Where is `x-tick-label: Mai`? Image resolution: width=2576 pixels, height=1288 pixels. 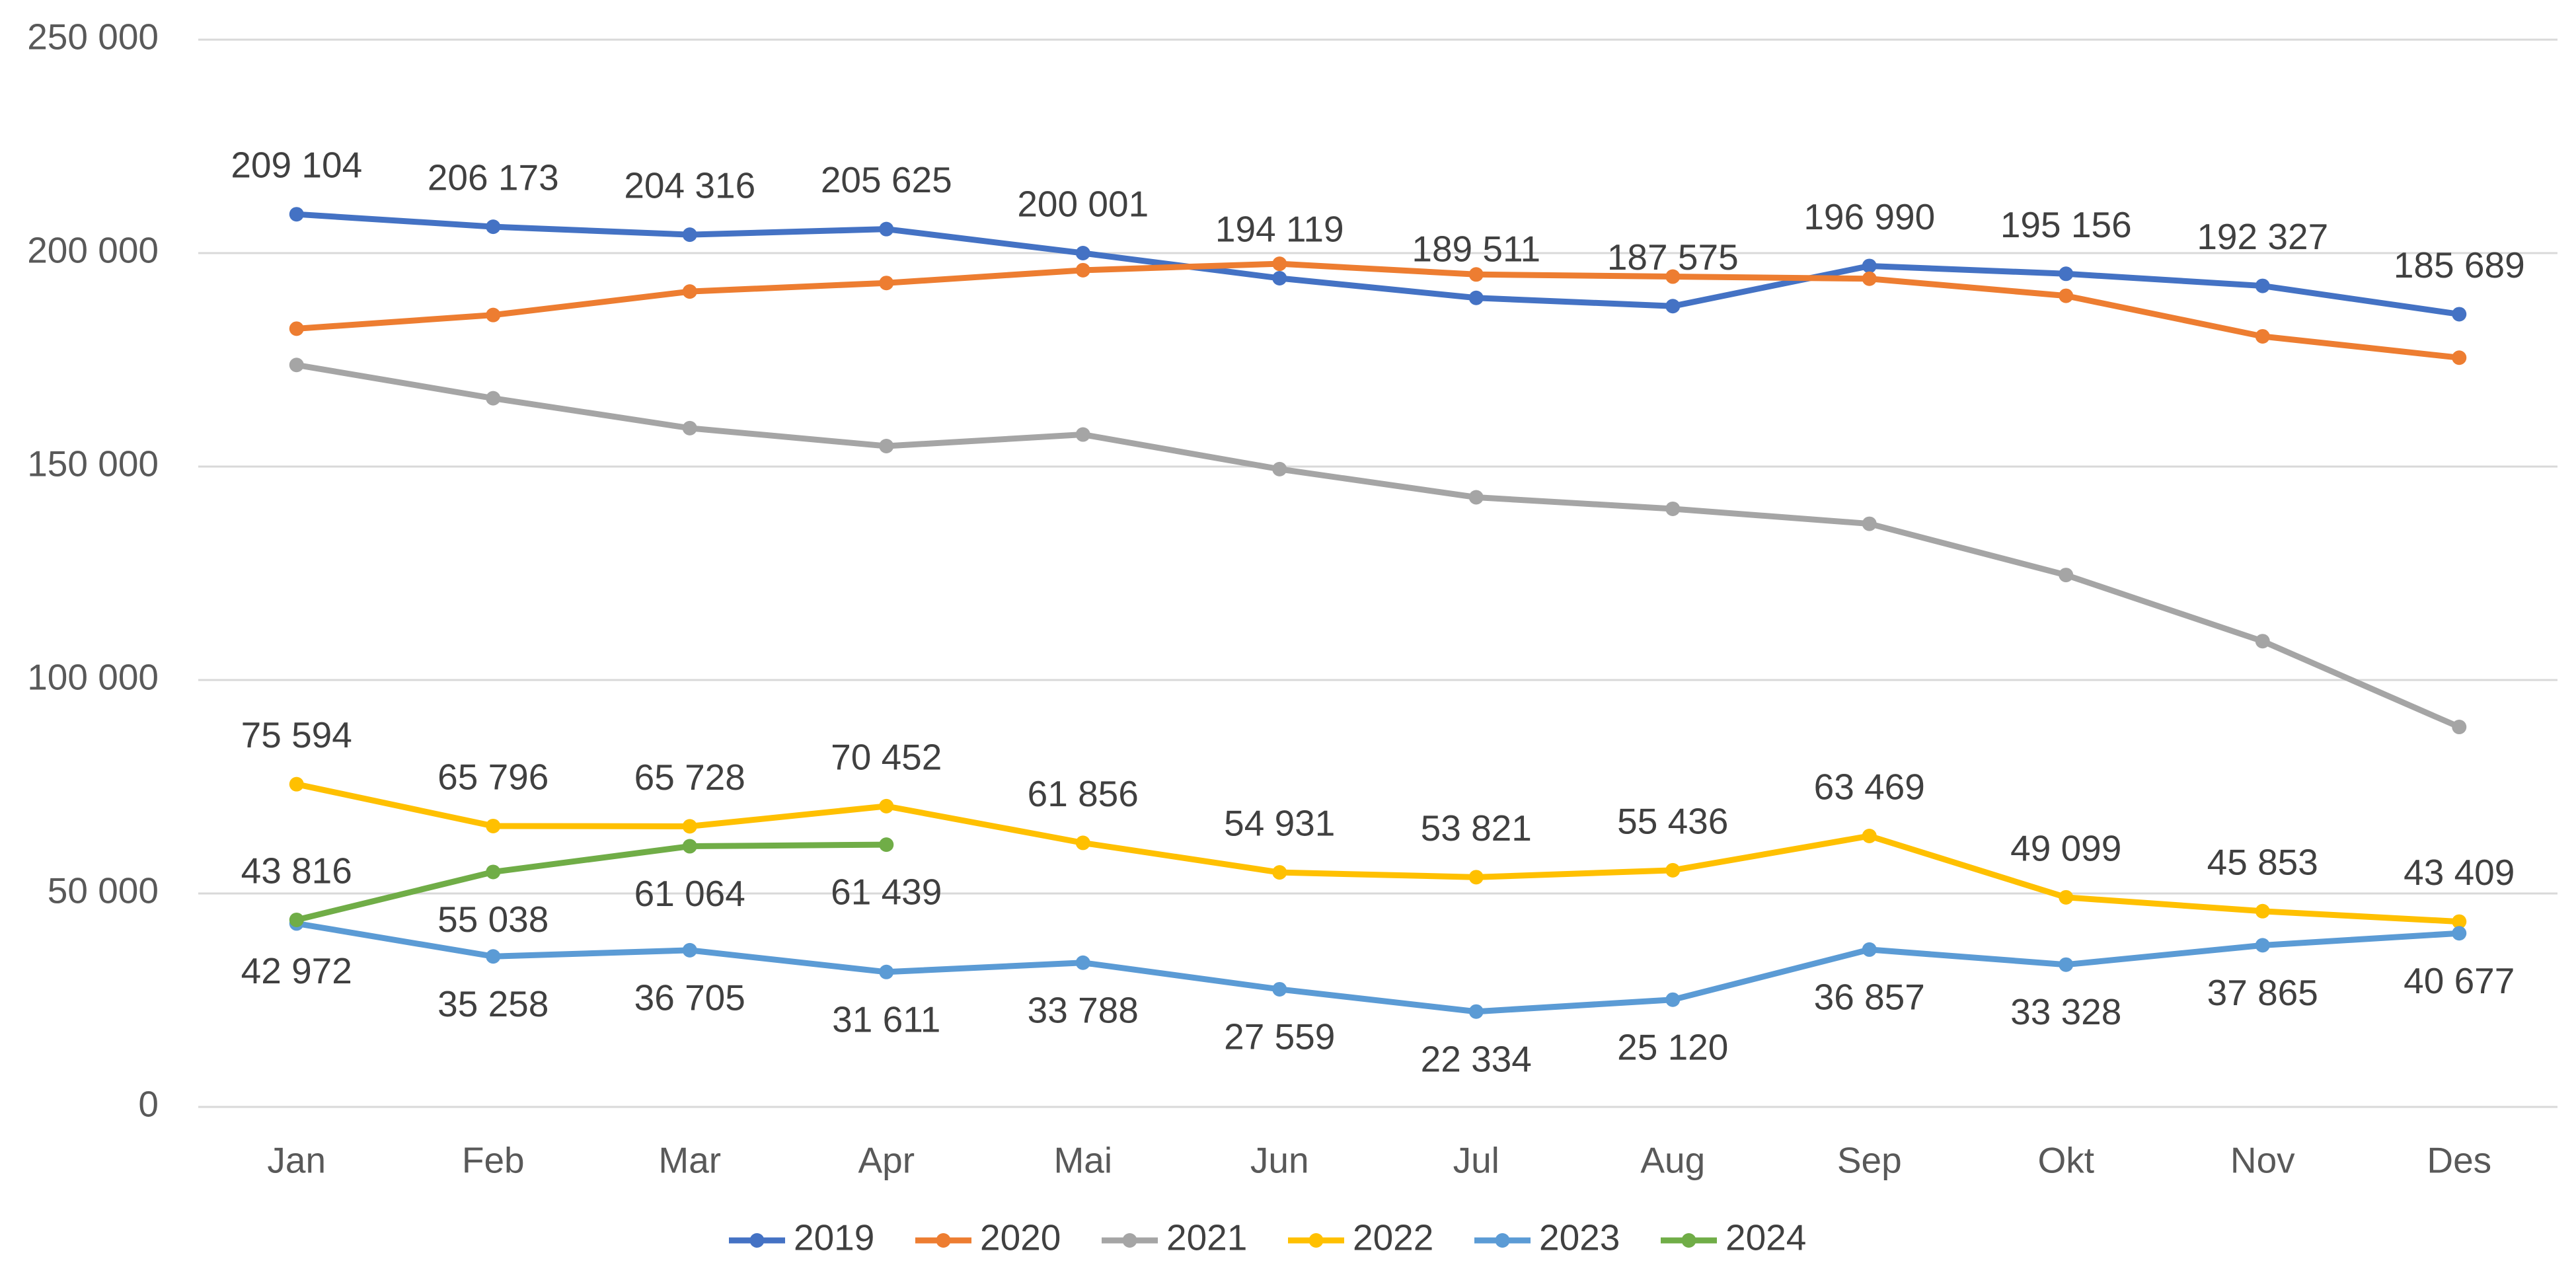 x-tick-label: Mai is located at coordinates (1082, 1160).